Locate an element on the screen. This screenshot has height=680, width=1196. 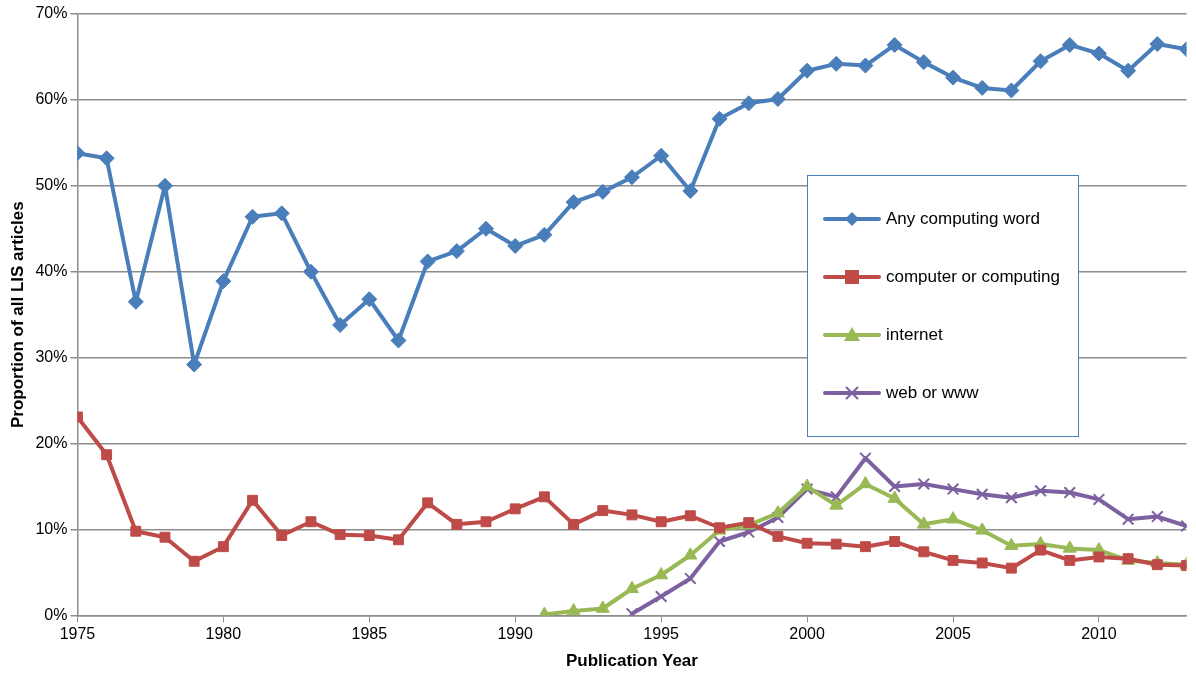
y-tick-label: 60% is located at coordinates (51, 99).